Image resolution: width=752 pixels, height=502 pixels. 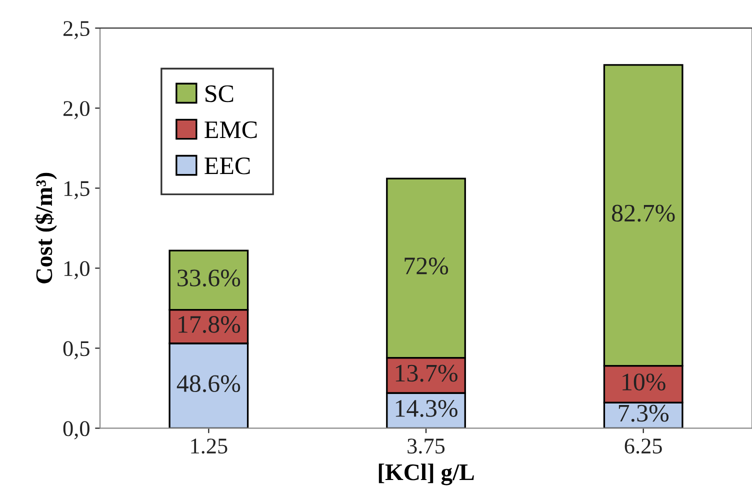 I want to click on y-tick-label: 2,0, so click(x=76, y=110).